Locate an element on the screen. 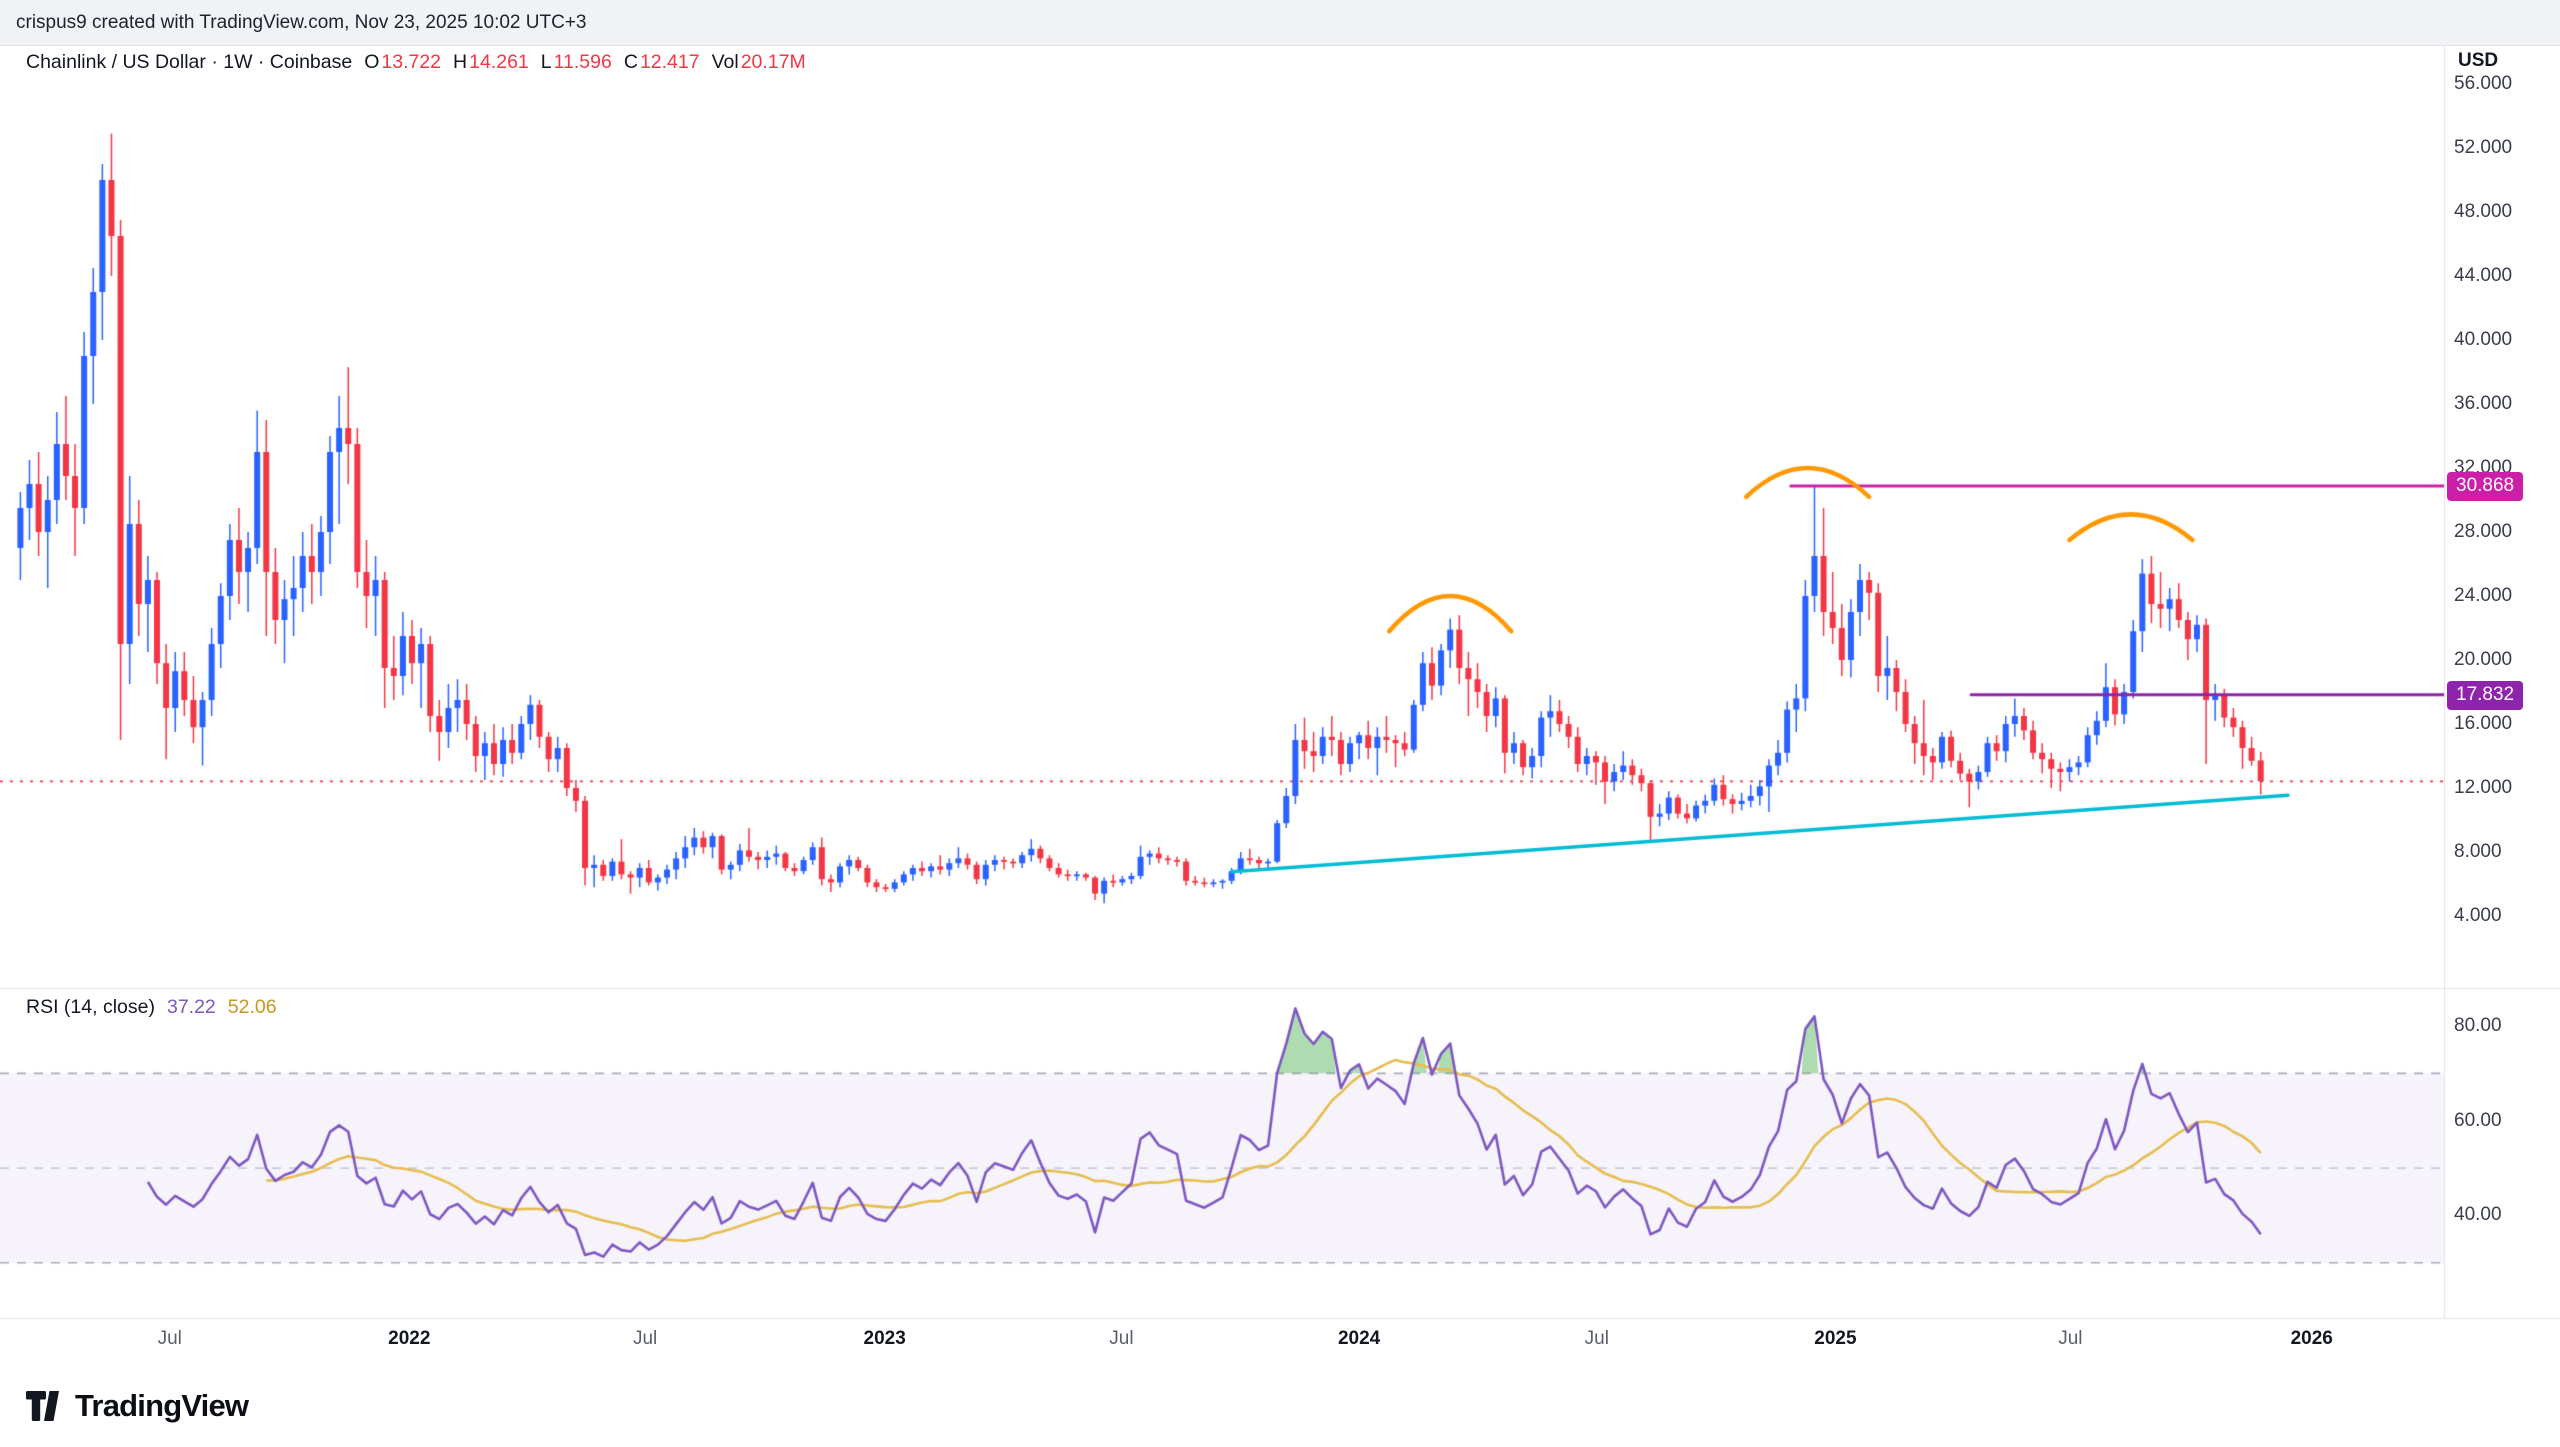 This screenshot has width=2560, height=1447. ohlc-label: L is located at coordinates (546, 62).